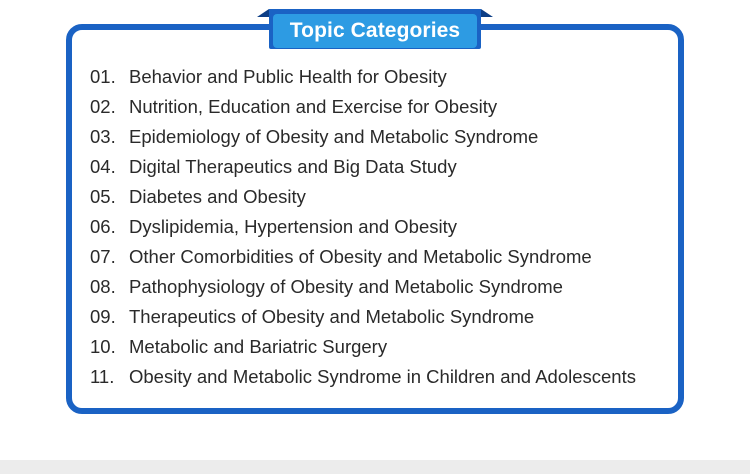 This screenshot has height=474, width=750. Describe the element at coordinates (258, 346) in the screenshot. I see `topic-label: Metabolic and Bariatric Surgery` at that location.